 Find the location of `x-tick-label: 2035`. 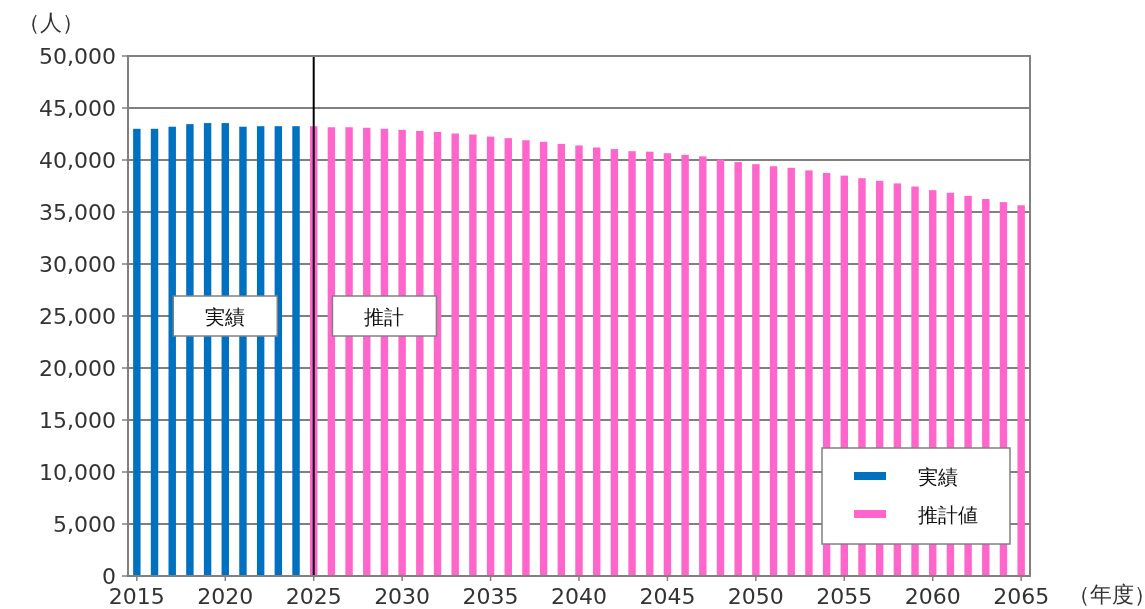

x-tick-label: 2035 is located at coordinates (490, 596).